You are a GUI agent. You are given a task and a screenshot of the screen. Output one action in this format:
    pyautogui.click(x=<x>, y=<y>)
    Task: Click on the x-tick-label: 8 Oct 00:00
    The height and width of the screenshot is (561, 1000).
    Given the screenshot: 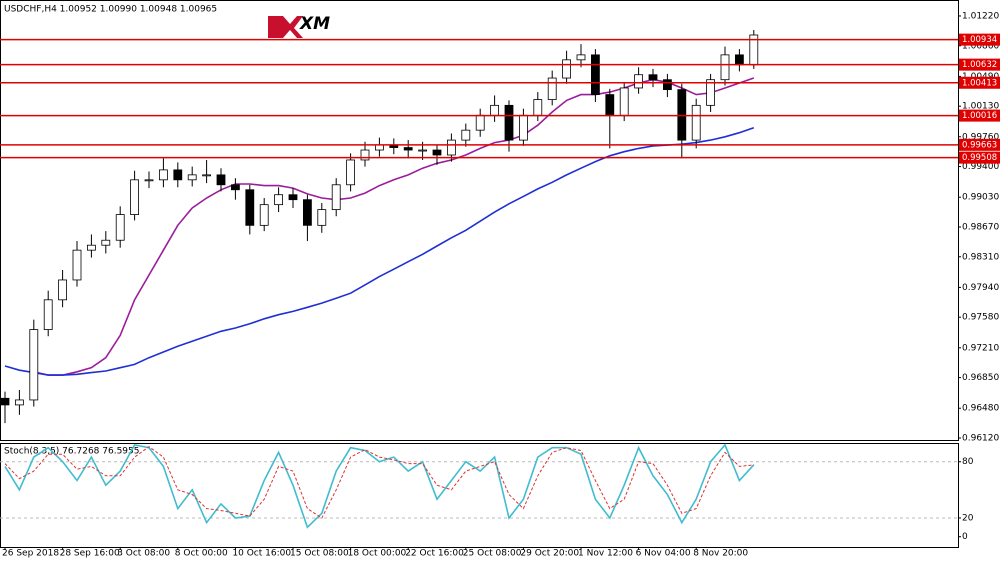 What is the action you would take?
    pyautogui.click(x=201, y=554)
    